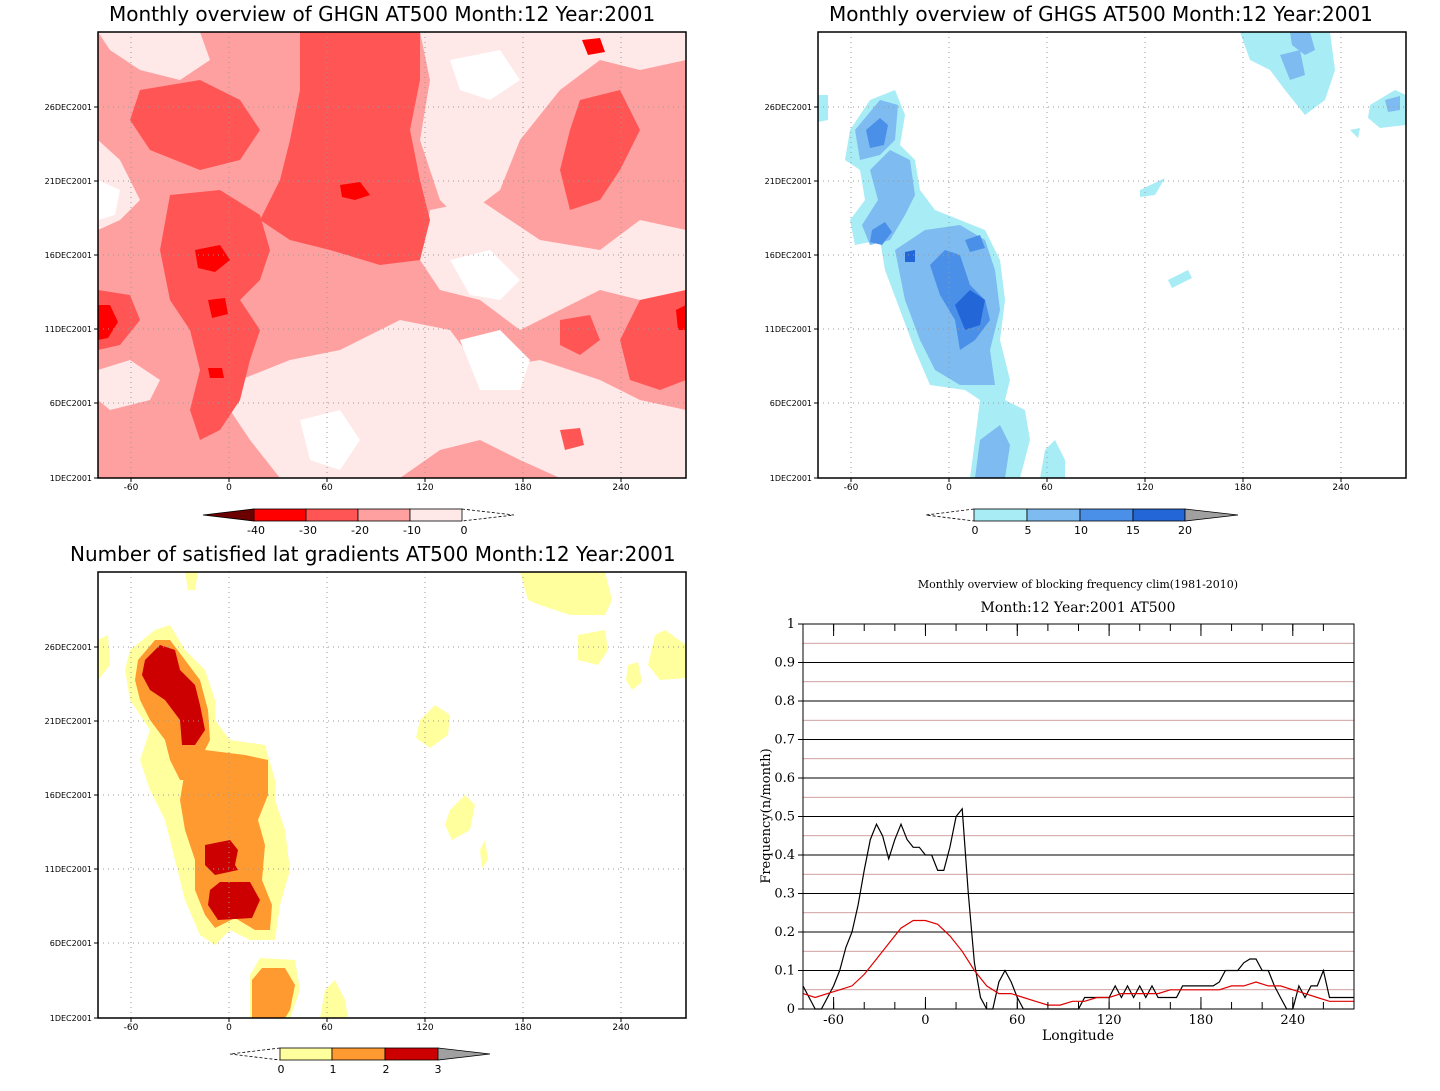  What do you see at coordinates (784, 971) in the screenshot?
I see `y-tick-label: 0.1` at bounding box center [784, 971].